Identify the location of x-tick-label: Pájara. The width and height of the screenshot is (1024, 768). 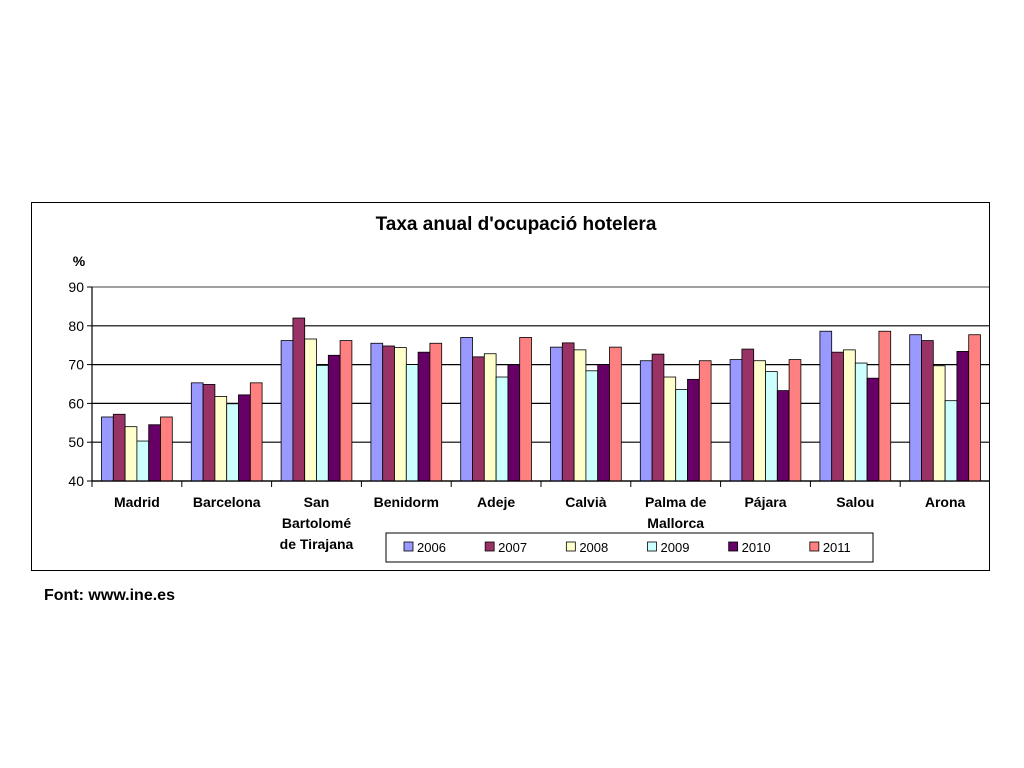
(765, 502).